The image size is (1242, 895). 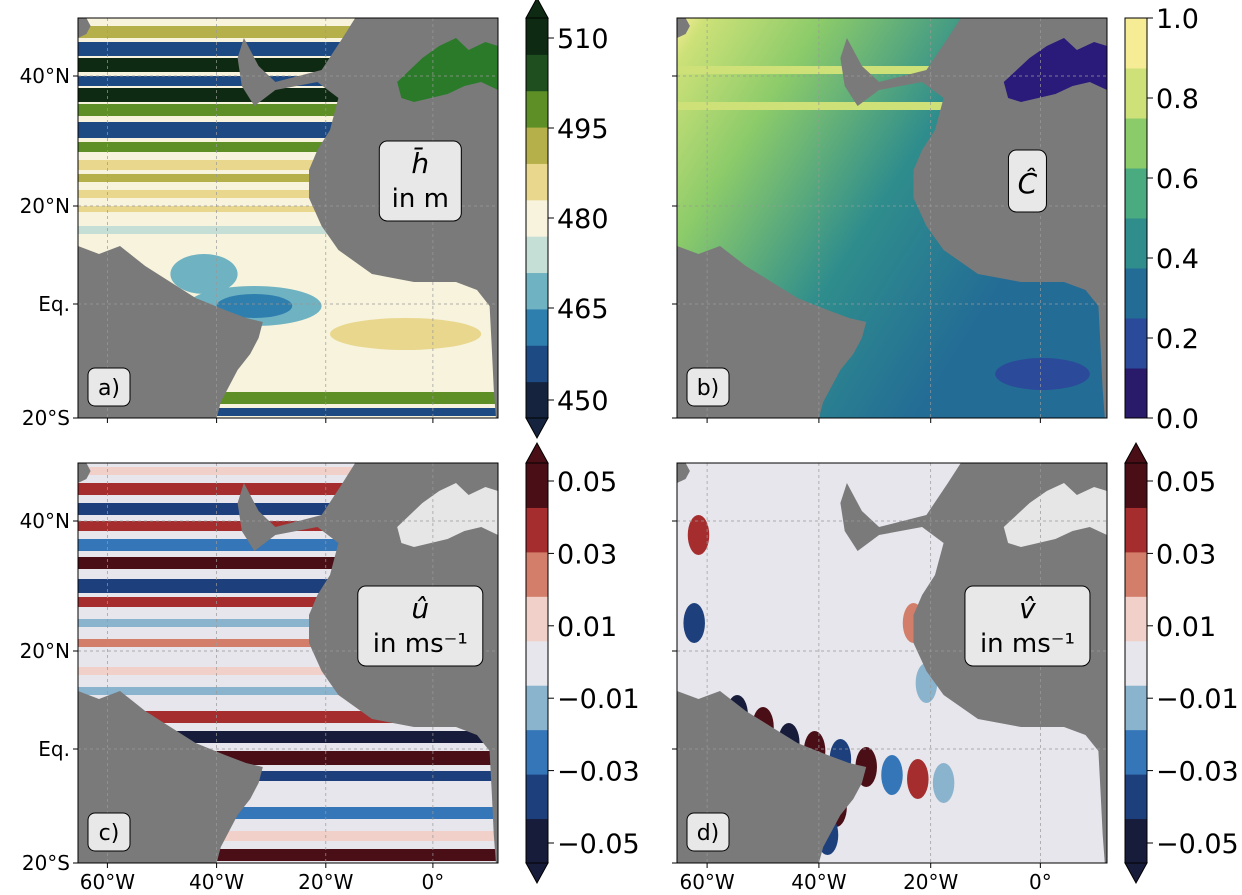 What do you see at coordinates (1177, 99) in the screenshot?
I see `colorbar-tick-label: 0.8` at bounding box center [1177, 99].